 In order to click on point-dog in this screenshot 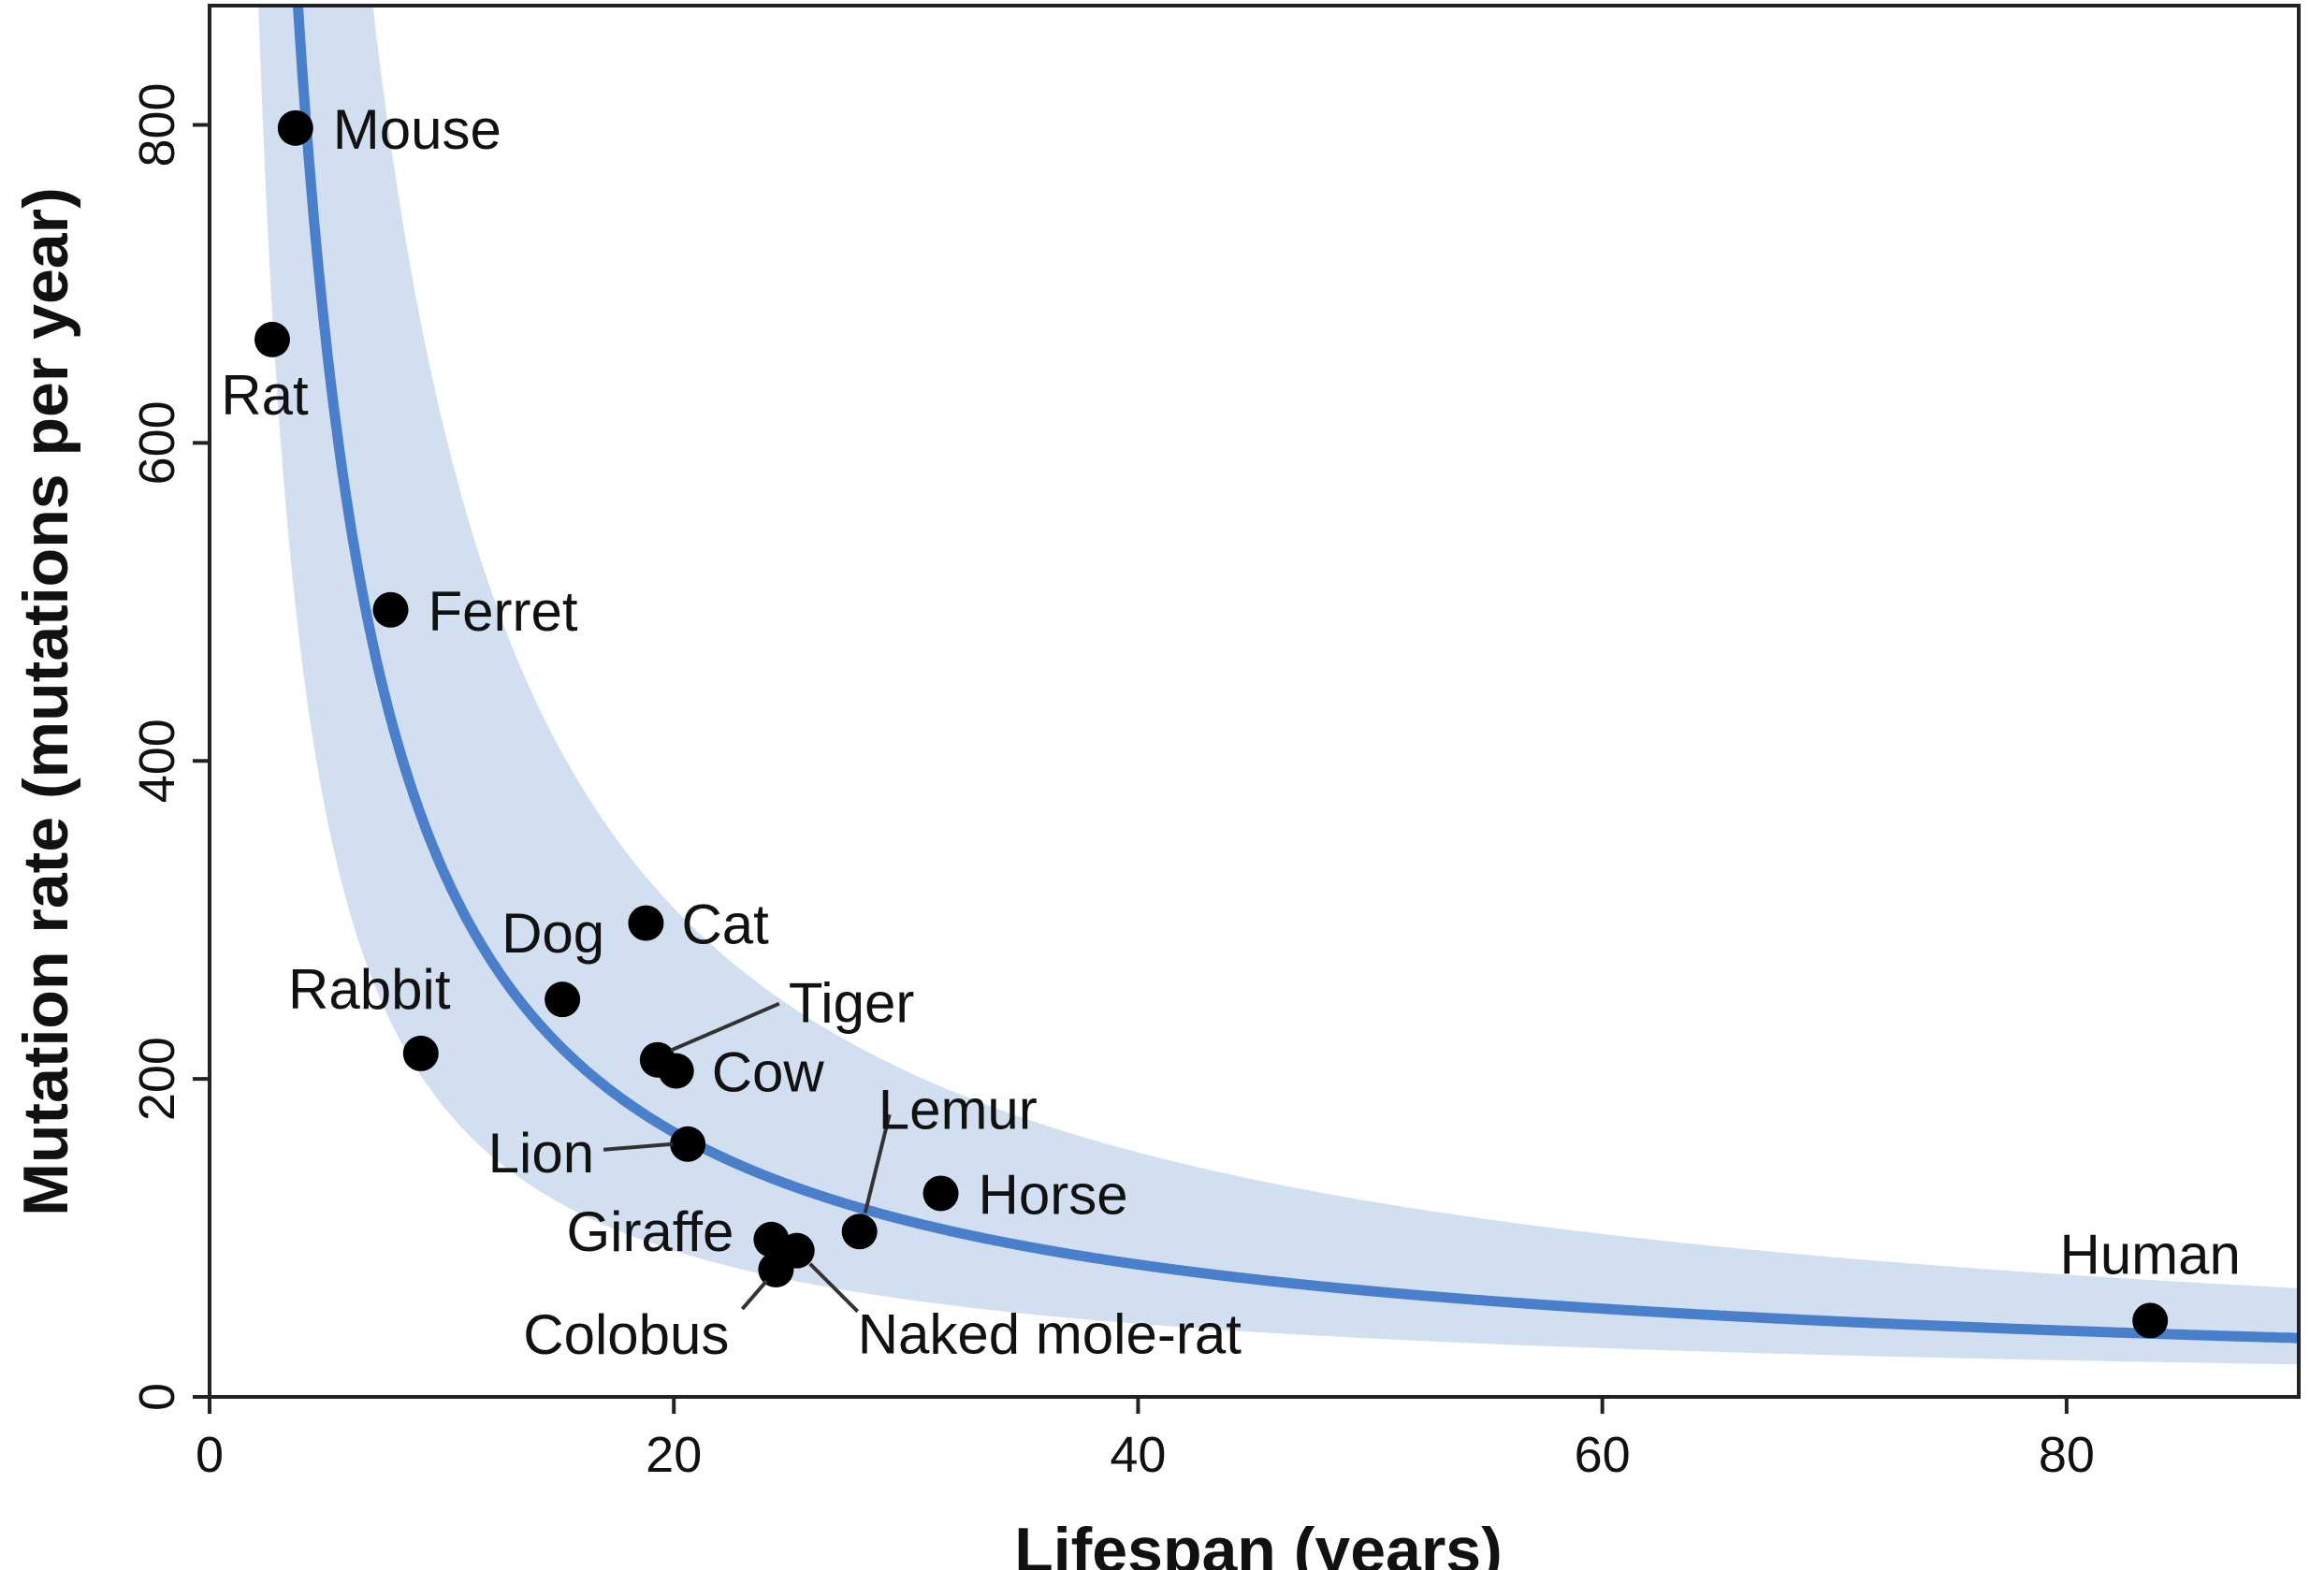, I will do `click(563, 999)`.